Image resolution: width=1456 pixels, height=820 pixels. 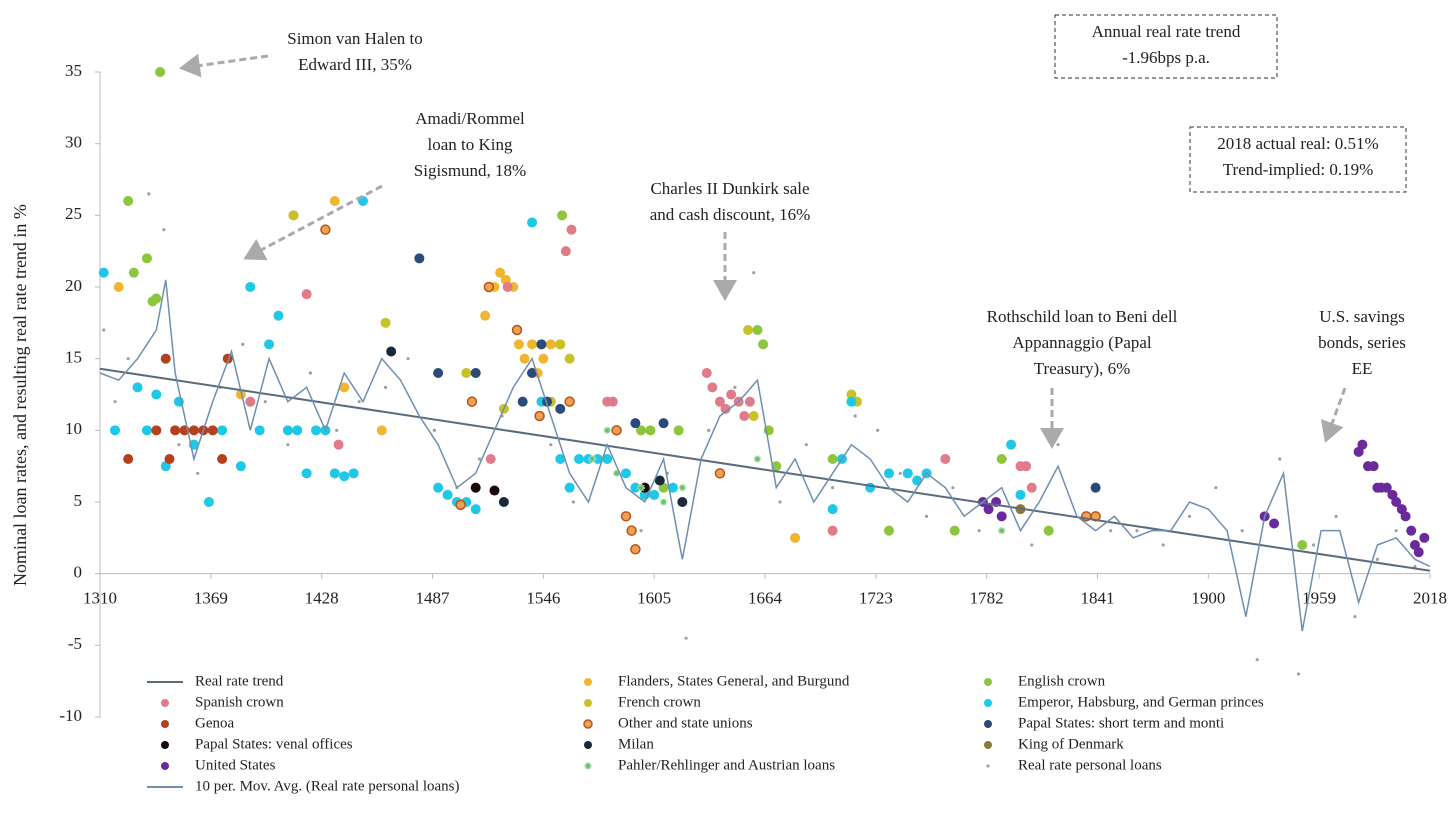 I want to click on annotation: Rothschild loan to Beni dell, so click(x=1082, y=316).